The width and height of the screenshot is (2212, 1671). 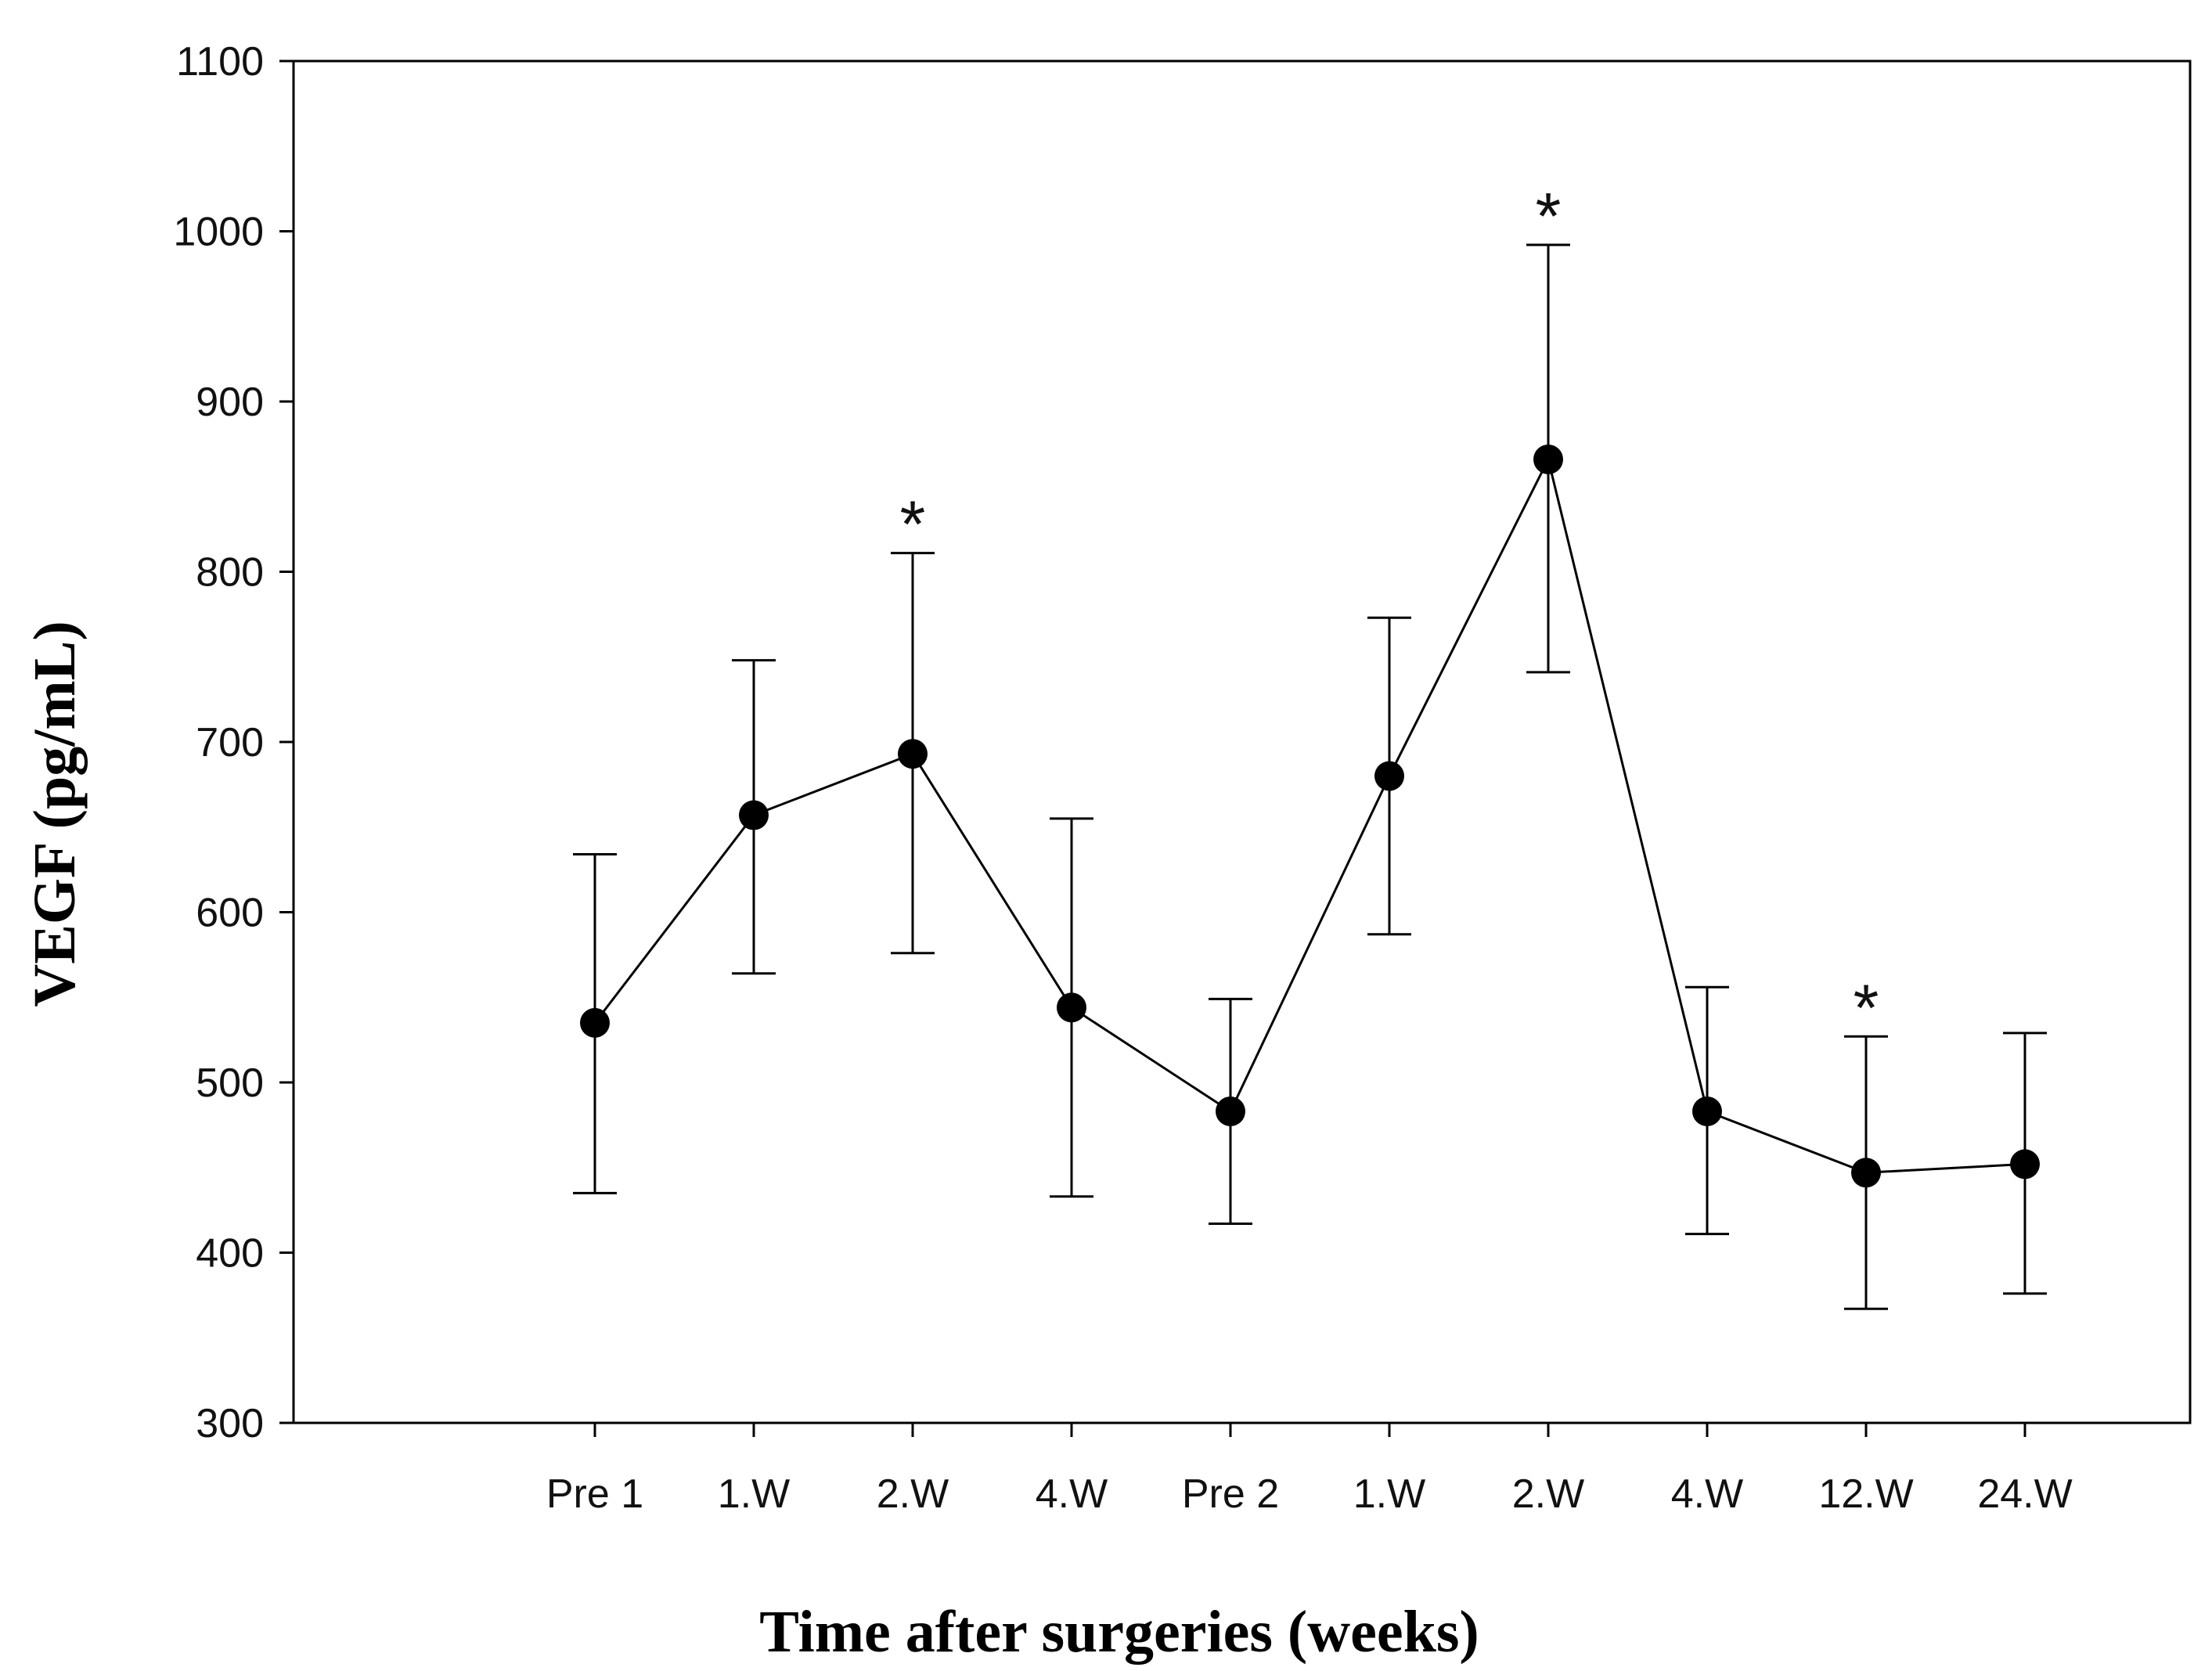 What do you see at coordinates (230, 1423) in the screenshot?
I see `y-tick-label: 300` at bounding box center [230, 1423].